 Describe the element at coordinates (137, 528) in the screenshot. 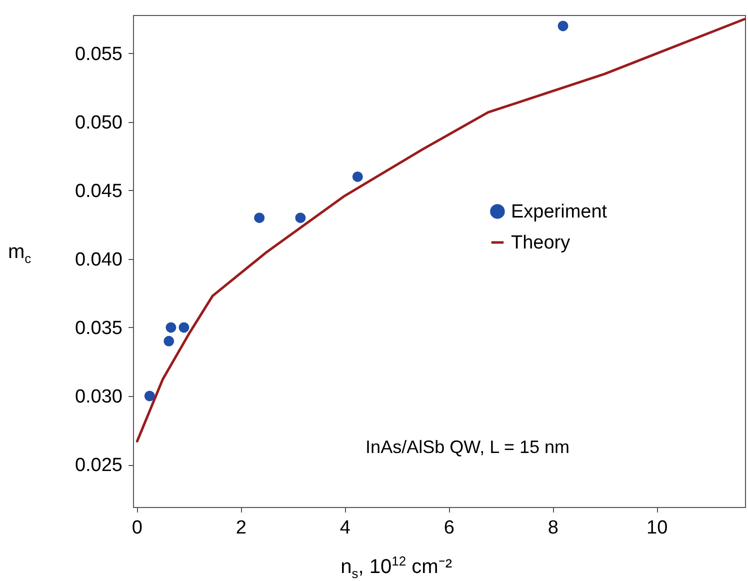

I see `x-tick-label: 0` at that location.